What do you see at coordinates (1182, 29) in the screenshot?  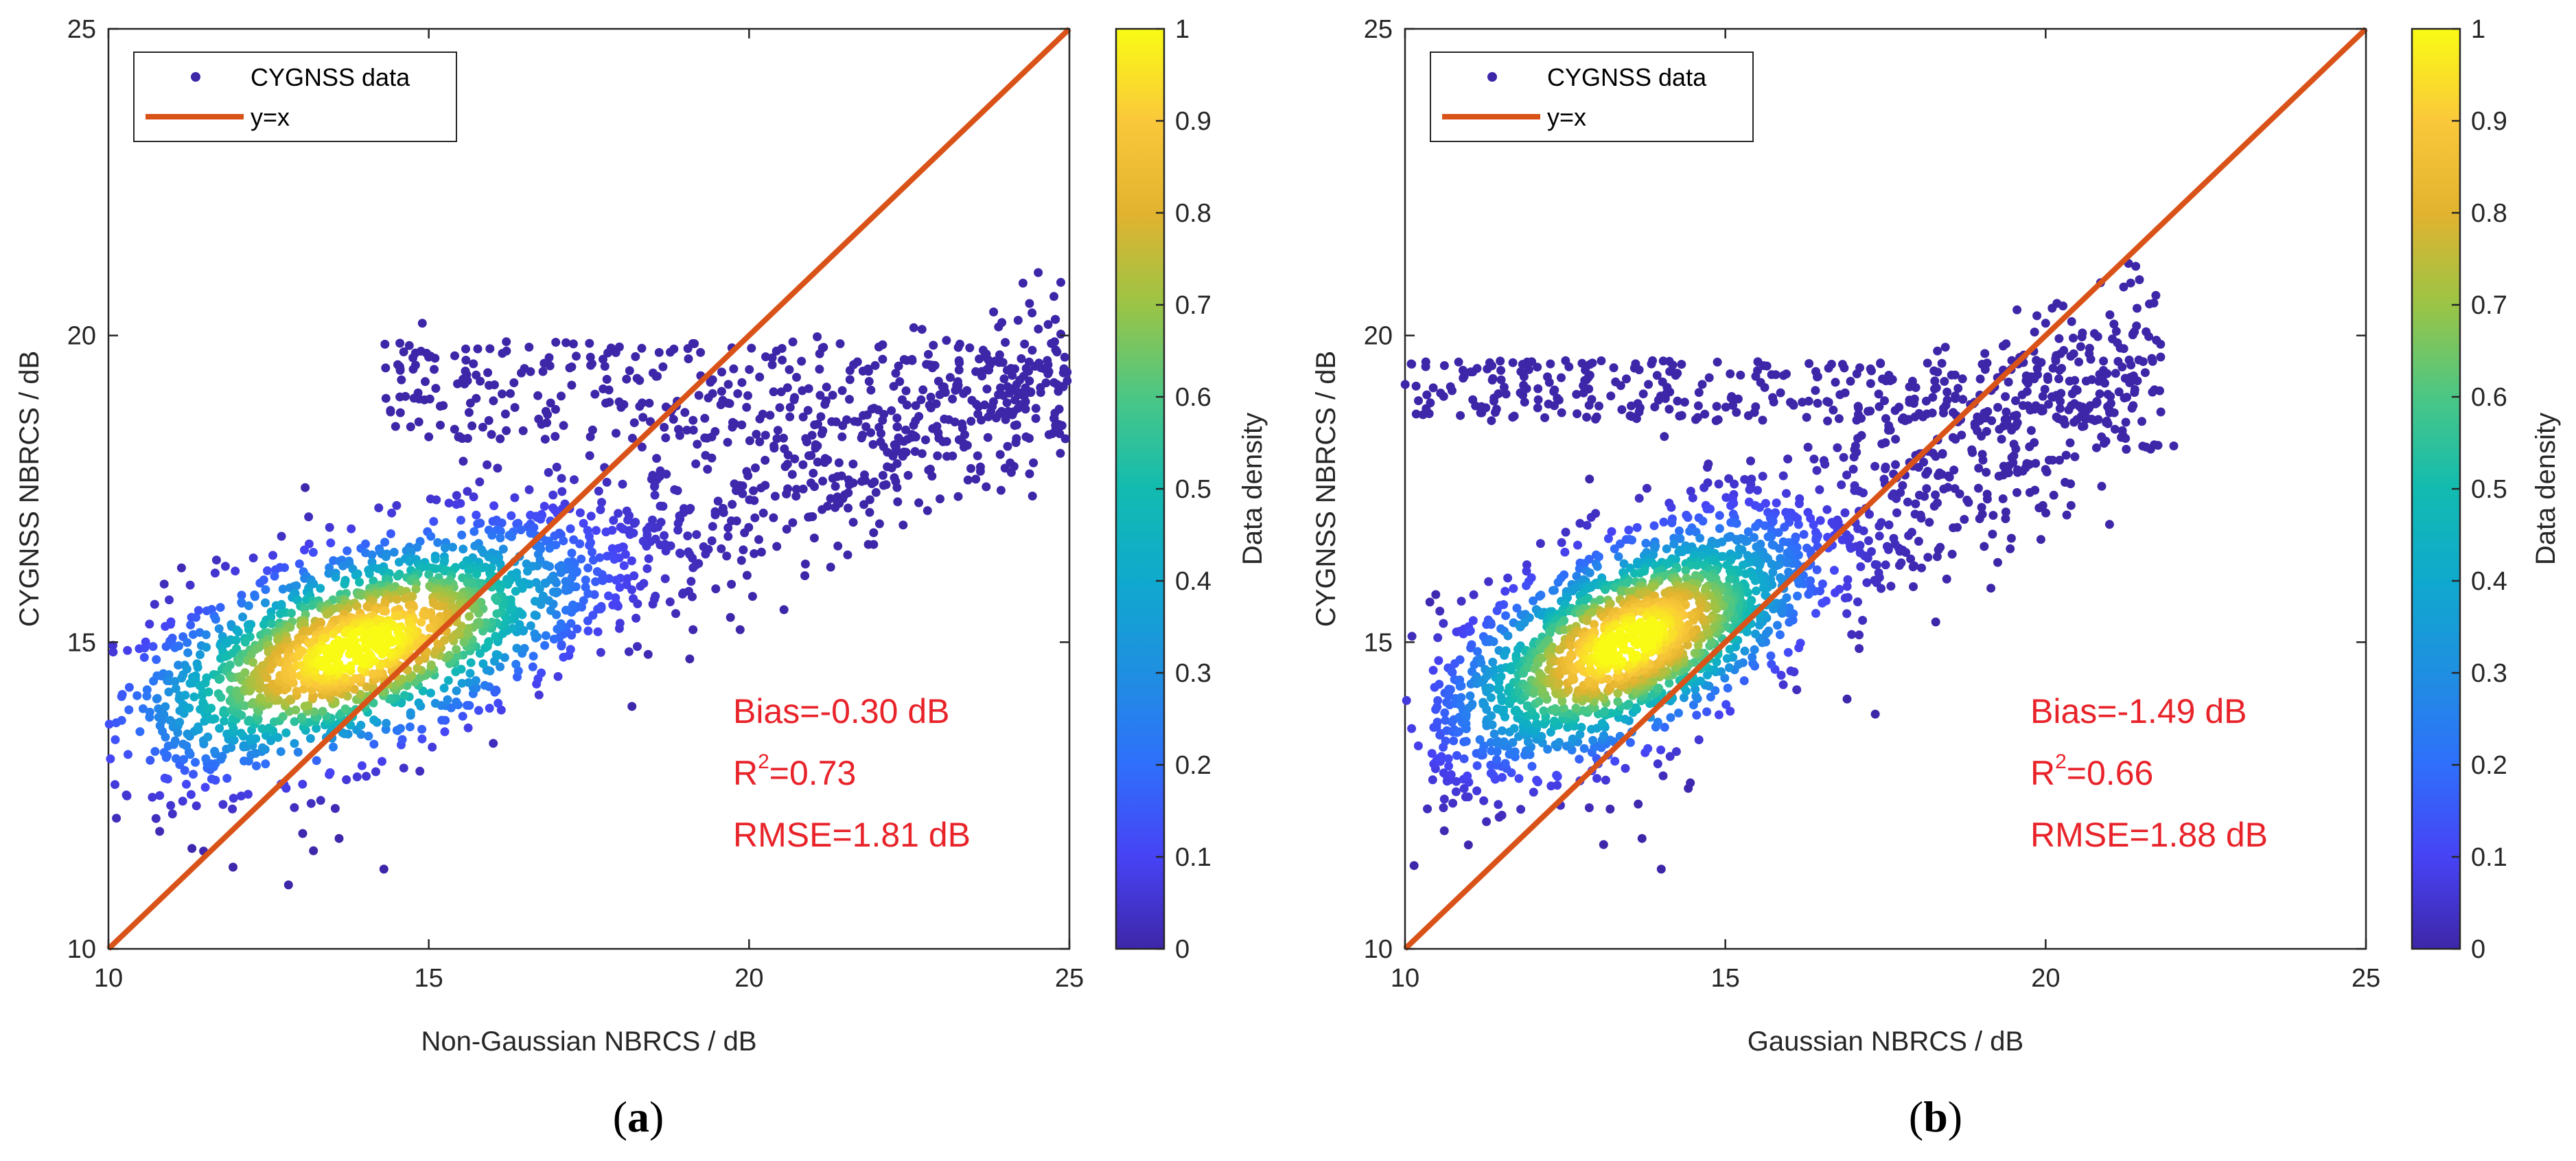 I see `colorbar-tick-label: 1` at bounding box center [1182, 29].